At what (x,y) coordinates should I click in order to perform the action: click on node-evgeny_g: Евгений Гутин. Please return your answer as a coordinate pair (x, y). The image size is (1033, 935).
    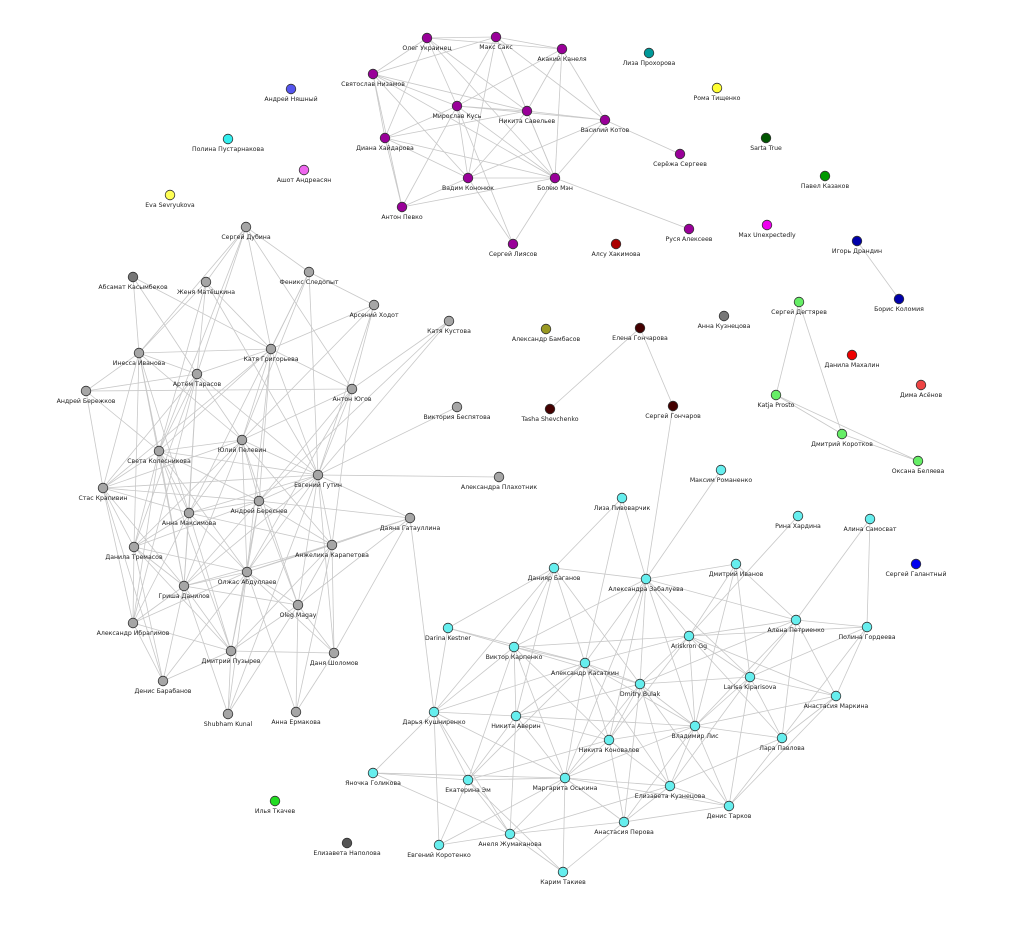
    Looking at the image, I should click on (318, 479).